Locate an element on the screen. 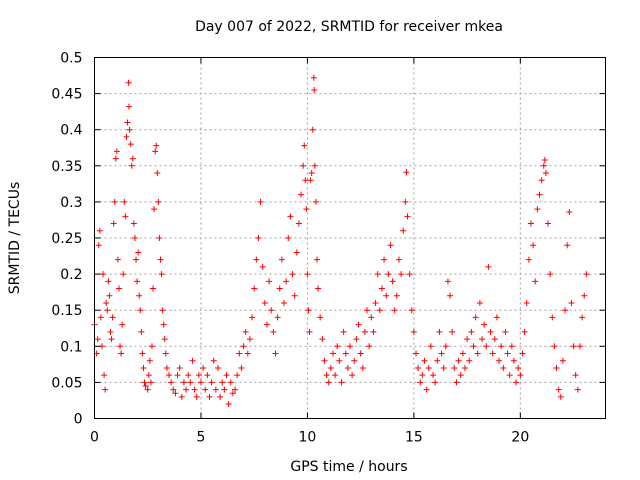 This screenshot has width=640, height=480. y-tick-label: 0.35 is located at coordinates (66, 167).